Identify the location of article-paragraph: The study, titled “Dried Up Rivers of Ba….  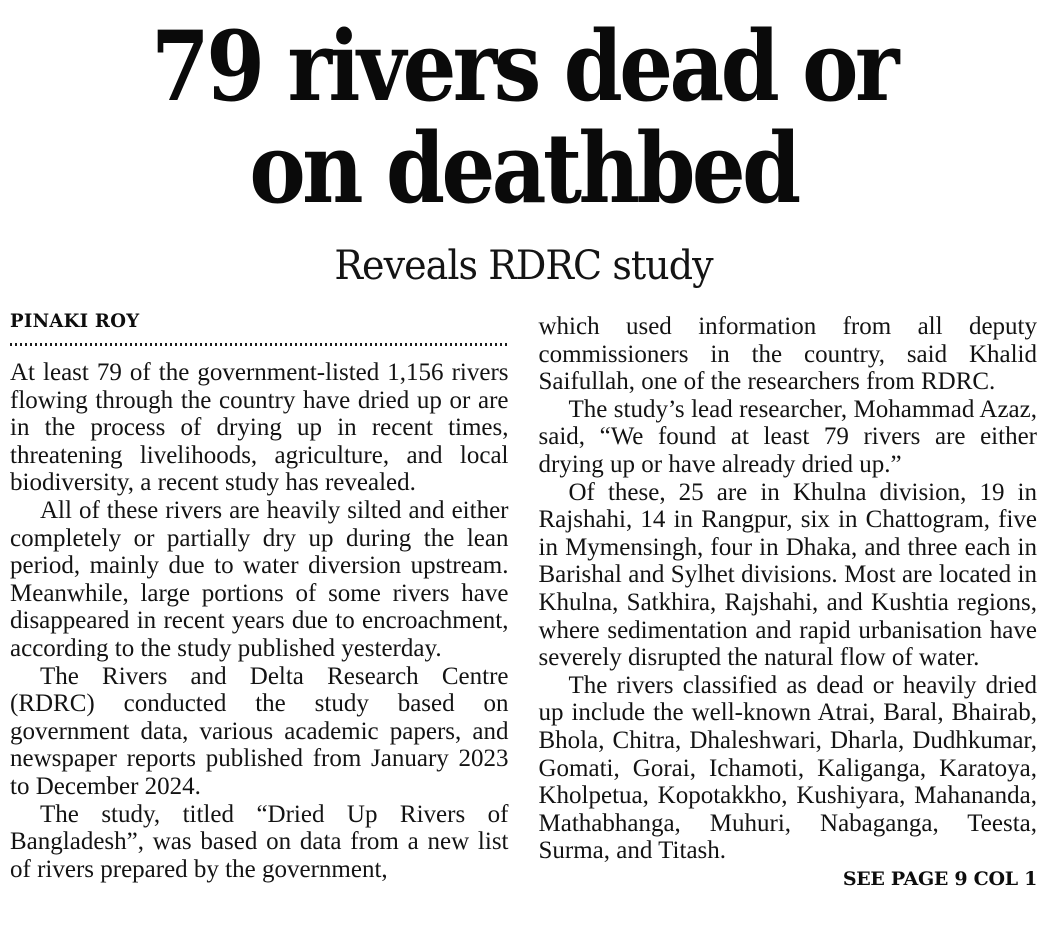
(259, 841).